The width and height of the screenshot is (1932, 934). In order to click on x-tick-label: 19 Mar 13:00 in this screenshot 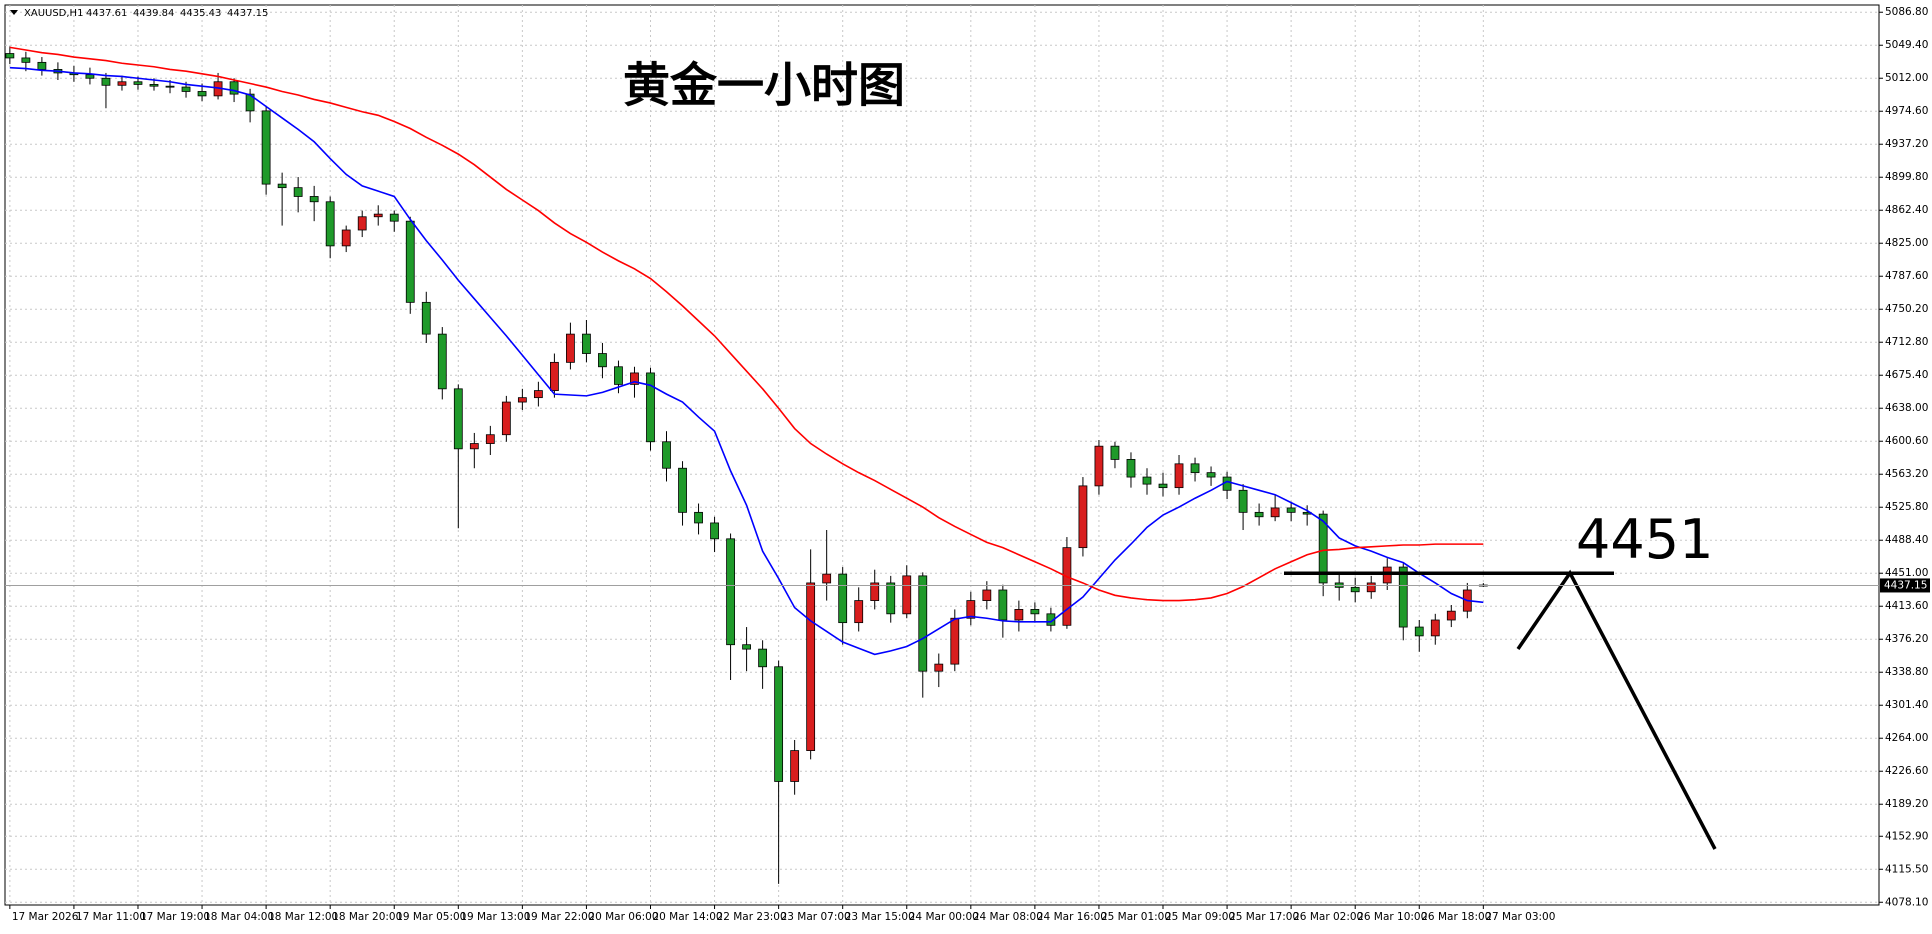, I will do `click(495, 917)`.